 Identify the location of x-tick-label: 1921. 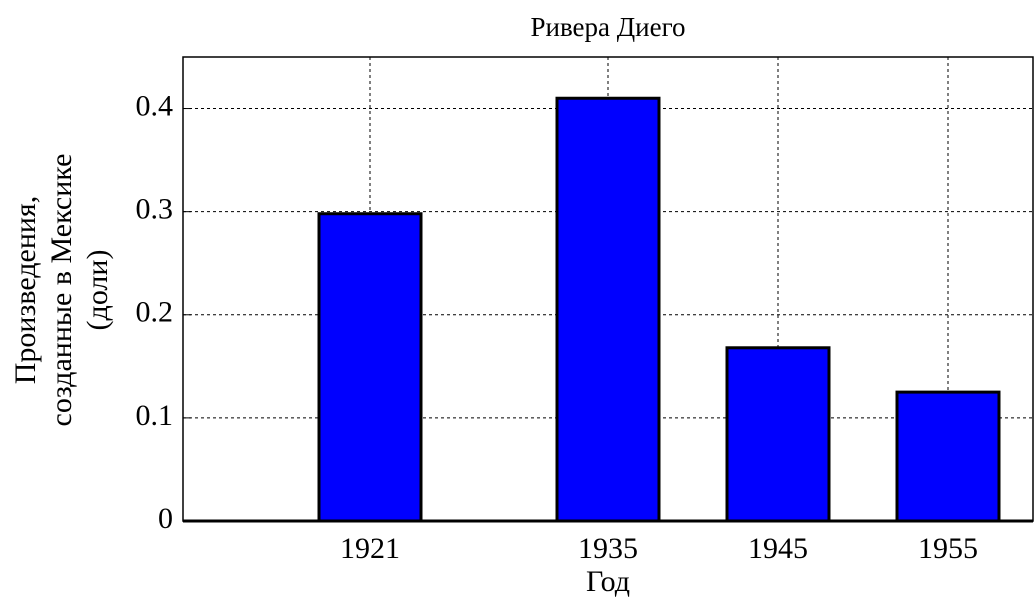
(370, 548).